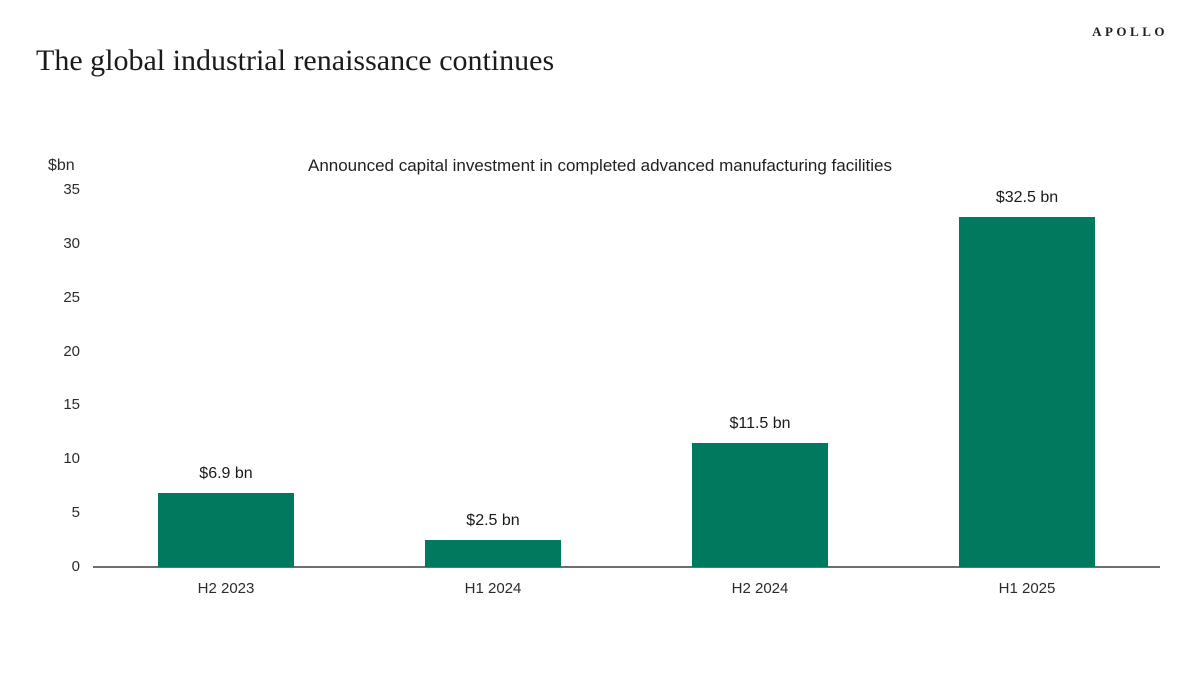  Describe the element at coordinates (1027, 588) in the screenshot. I see `x-axis-category-label: H1 2025` at that location.